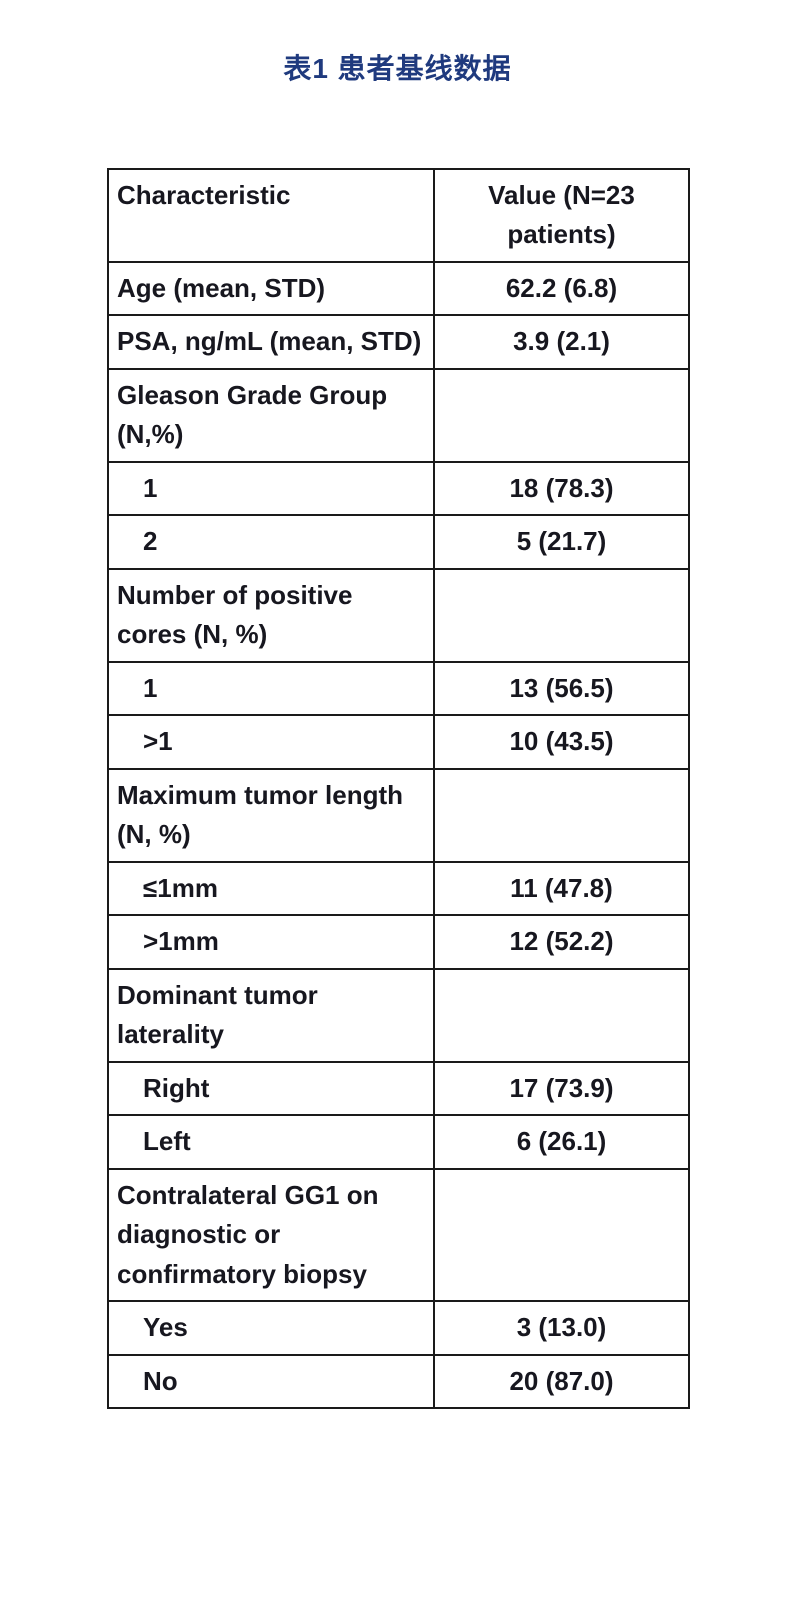 Image resolution: width=800 pixels, height=1612 pixels. I want to click on row-label: Maximum tumor length (N, %), so click(271, 815).